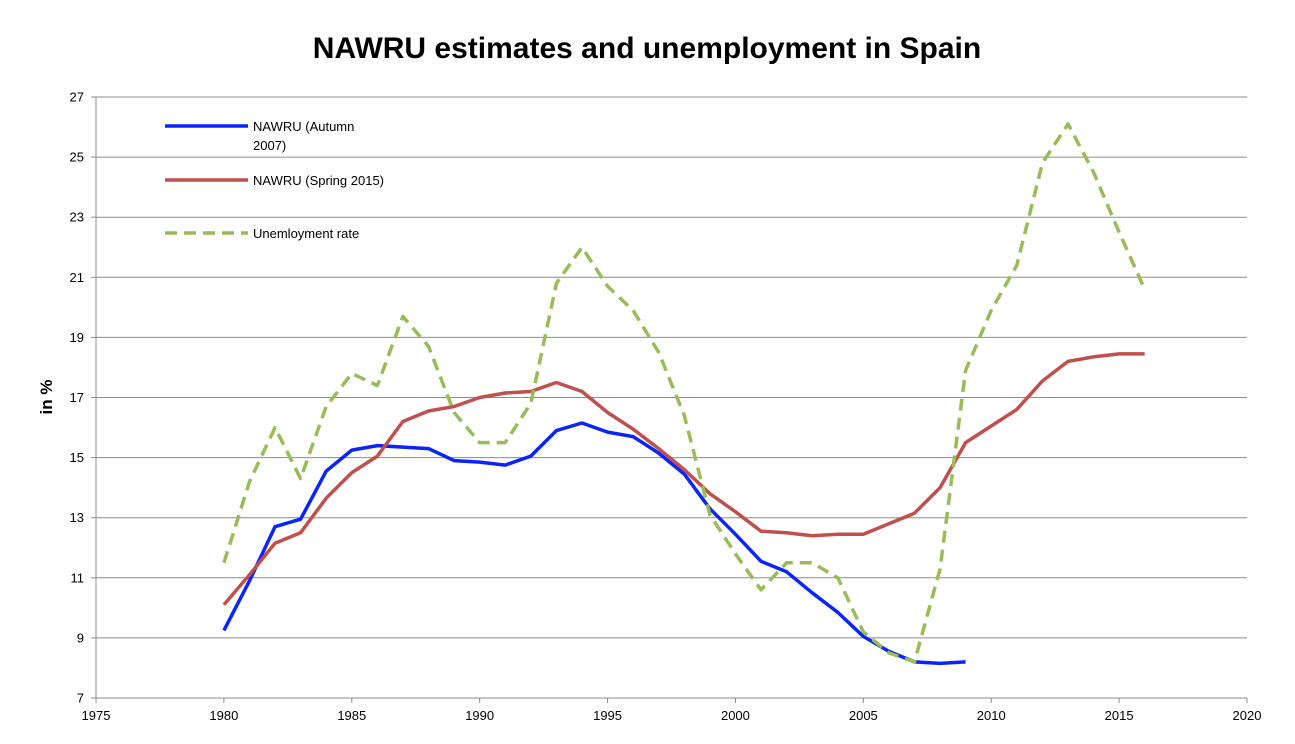  Describe the element at coordinates (77, 157) in the screenshot. I see `y-tick-label: 25` at that location.